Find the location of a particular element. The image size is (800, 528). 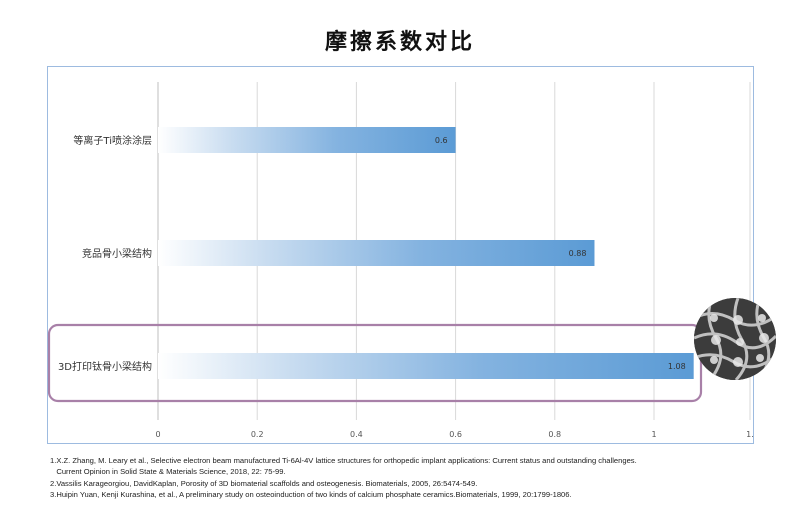

x-tick-label: 1. is located at coordinates (750, 434).